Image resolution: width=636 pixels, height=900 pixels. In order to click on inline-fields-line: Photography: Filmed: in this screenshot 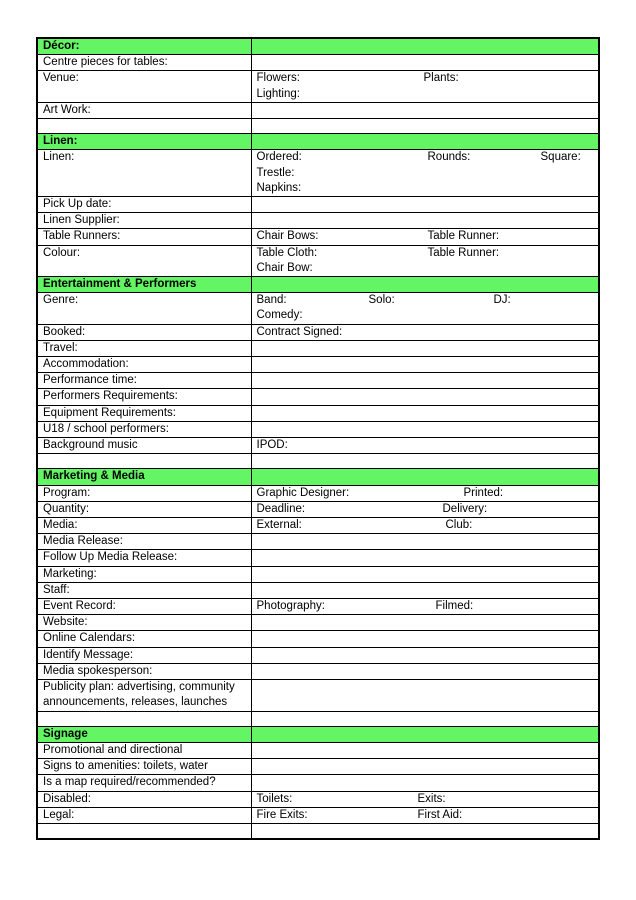, I will do `click(425, 607)`.